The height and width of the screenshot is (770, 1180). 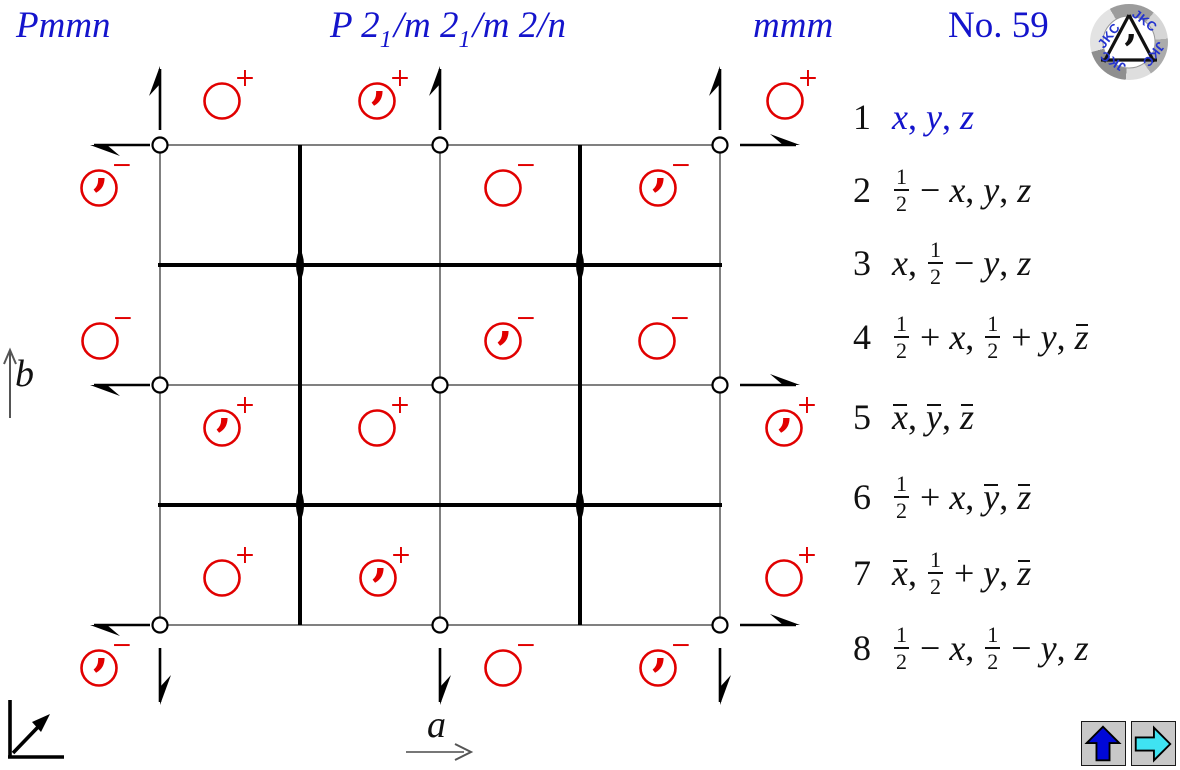 I want to click on logo-ring: , JKC JKC JKC JKC, so click(x=1129, y=42).